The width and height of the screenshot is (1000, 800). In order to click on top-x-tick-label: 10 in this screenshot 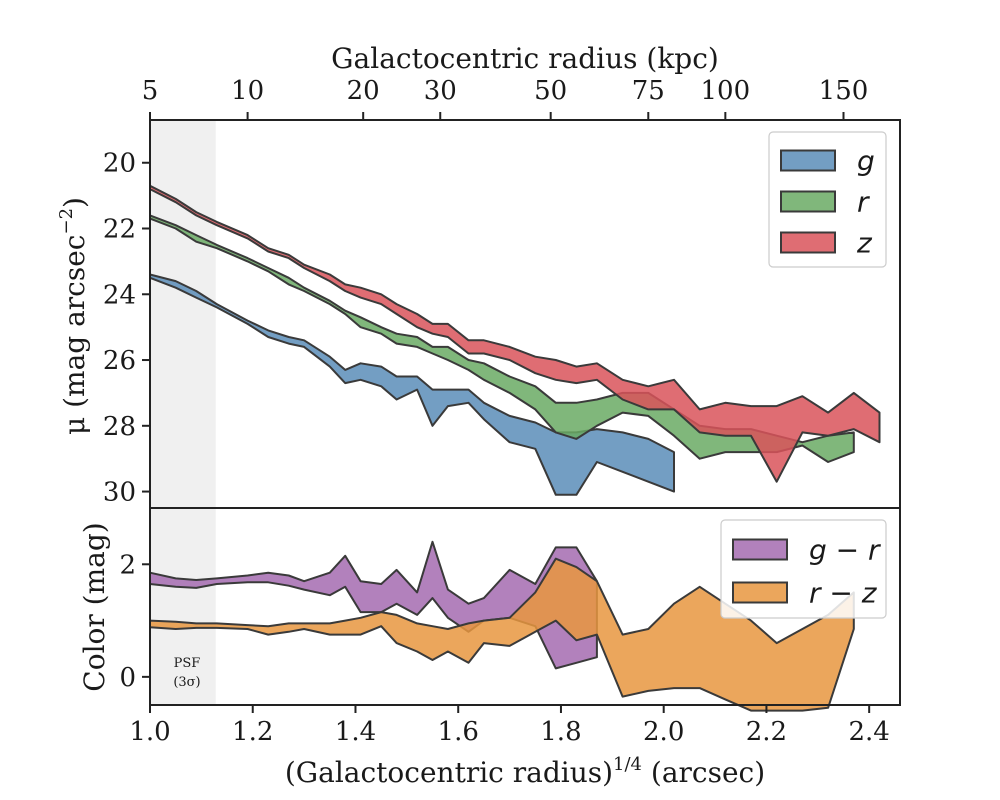, I will do `click(247, 91)`.